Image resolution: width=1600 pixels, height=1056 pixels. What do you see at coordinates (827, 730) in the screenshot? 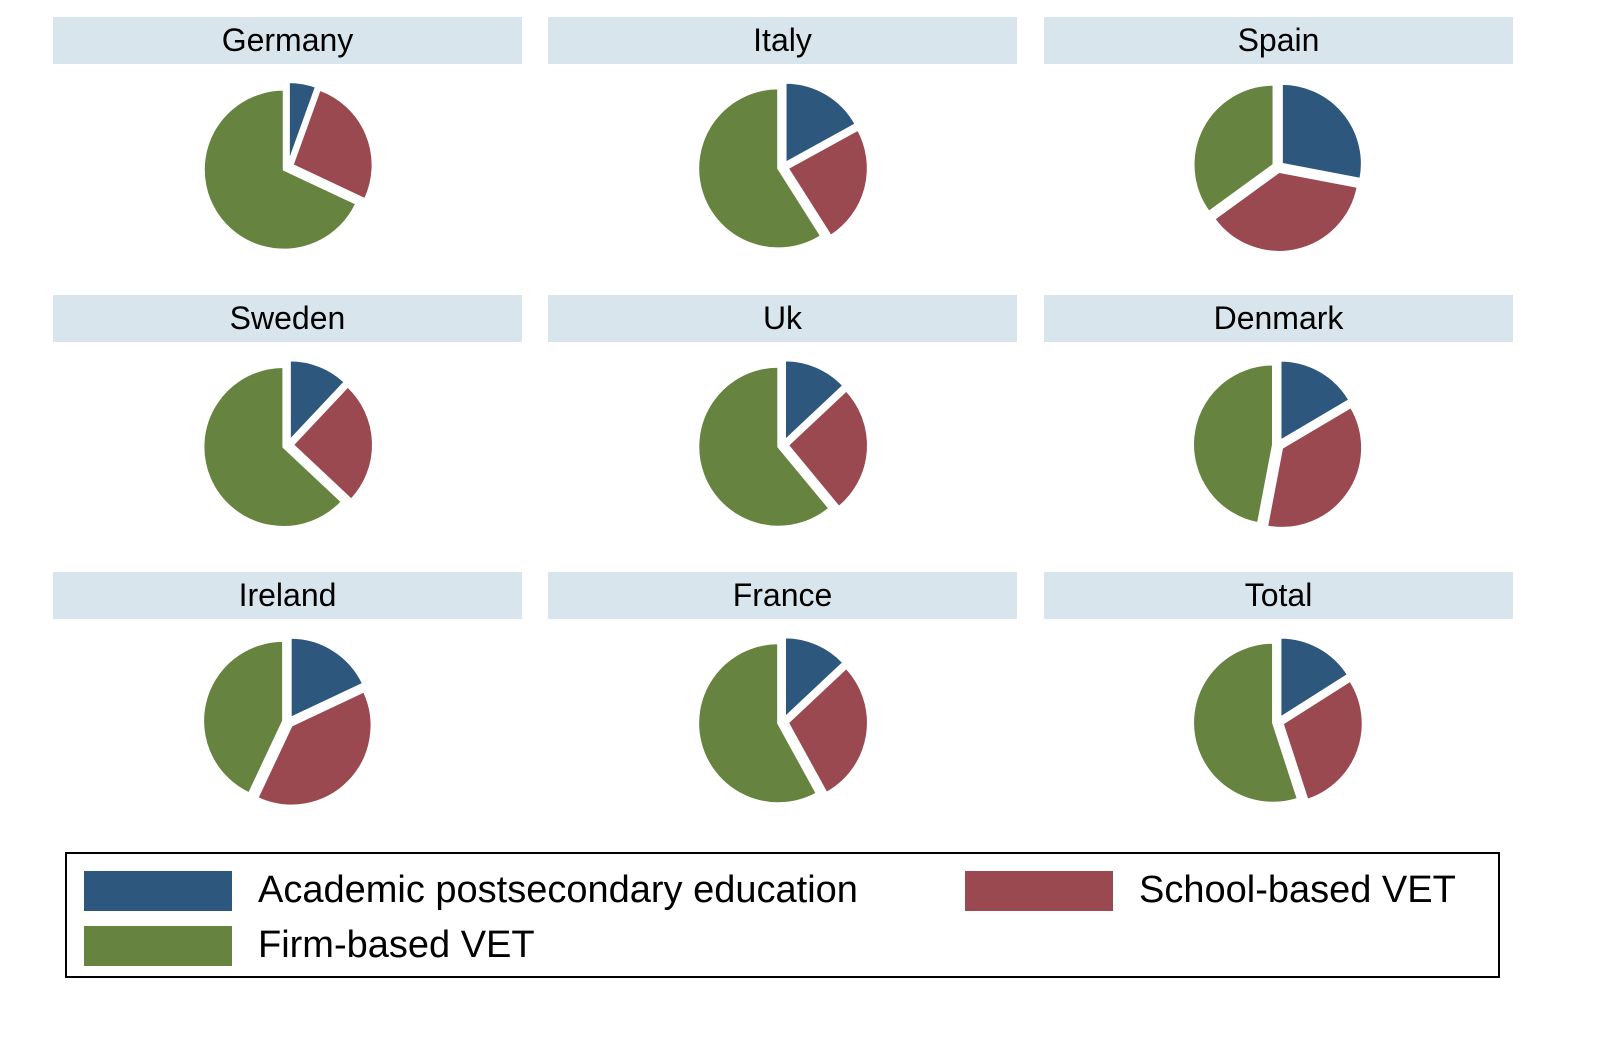
I see `pie-slice-france-school-based-vet` at bounding box center [827, 730].